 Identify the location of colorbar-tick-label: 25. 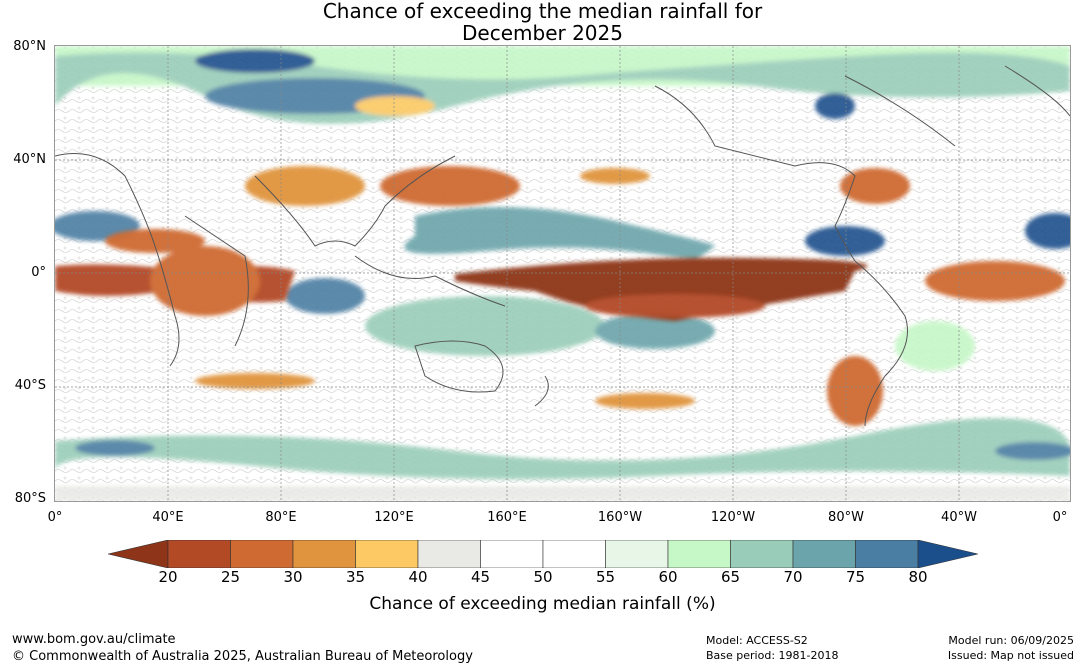
(230, 577).